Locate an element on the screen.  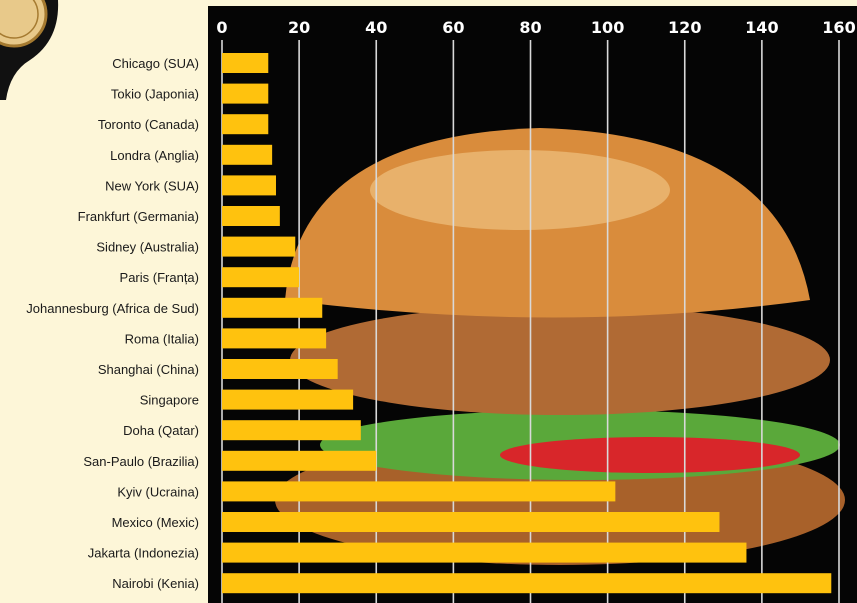
category-label: Chicago (SUA) is located at coordinates (155, 63).